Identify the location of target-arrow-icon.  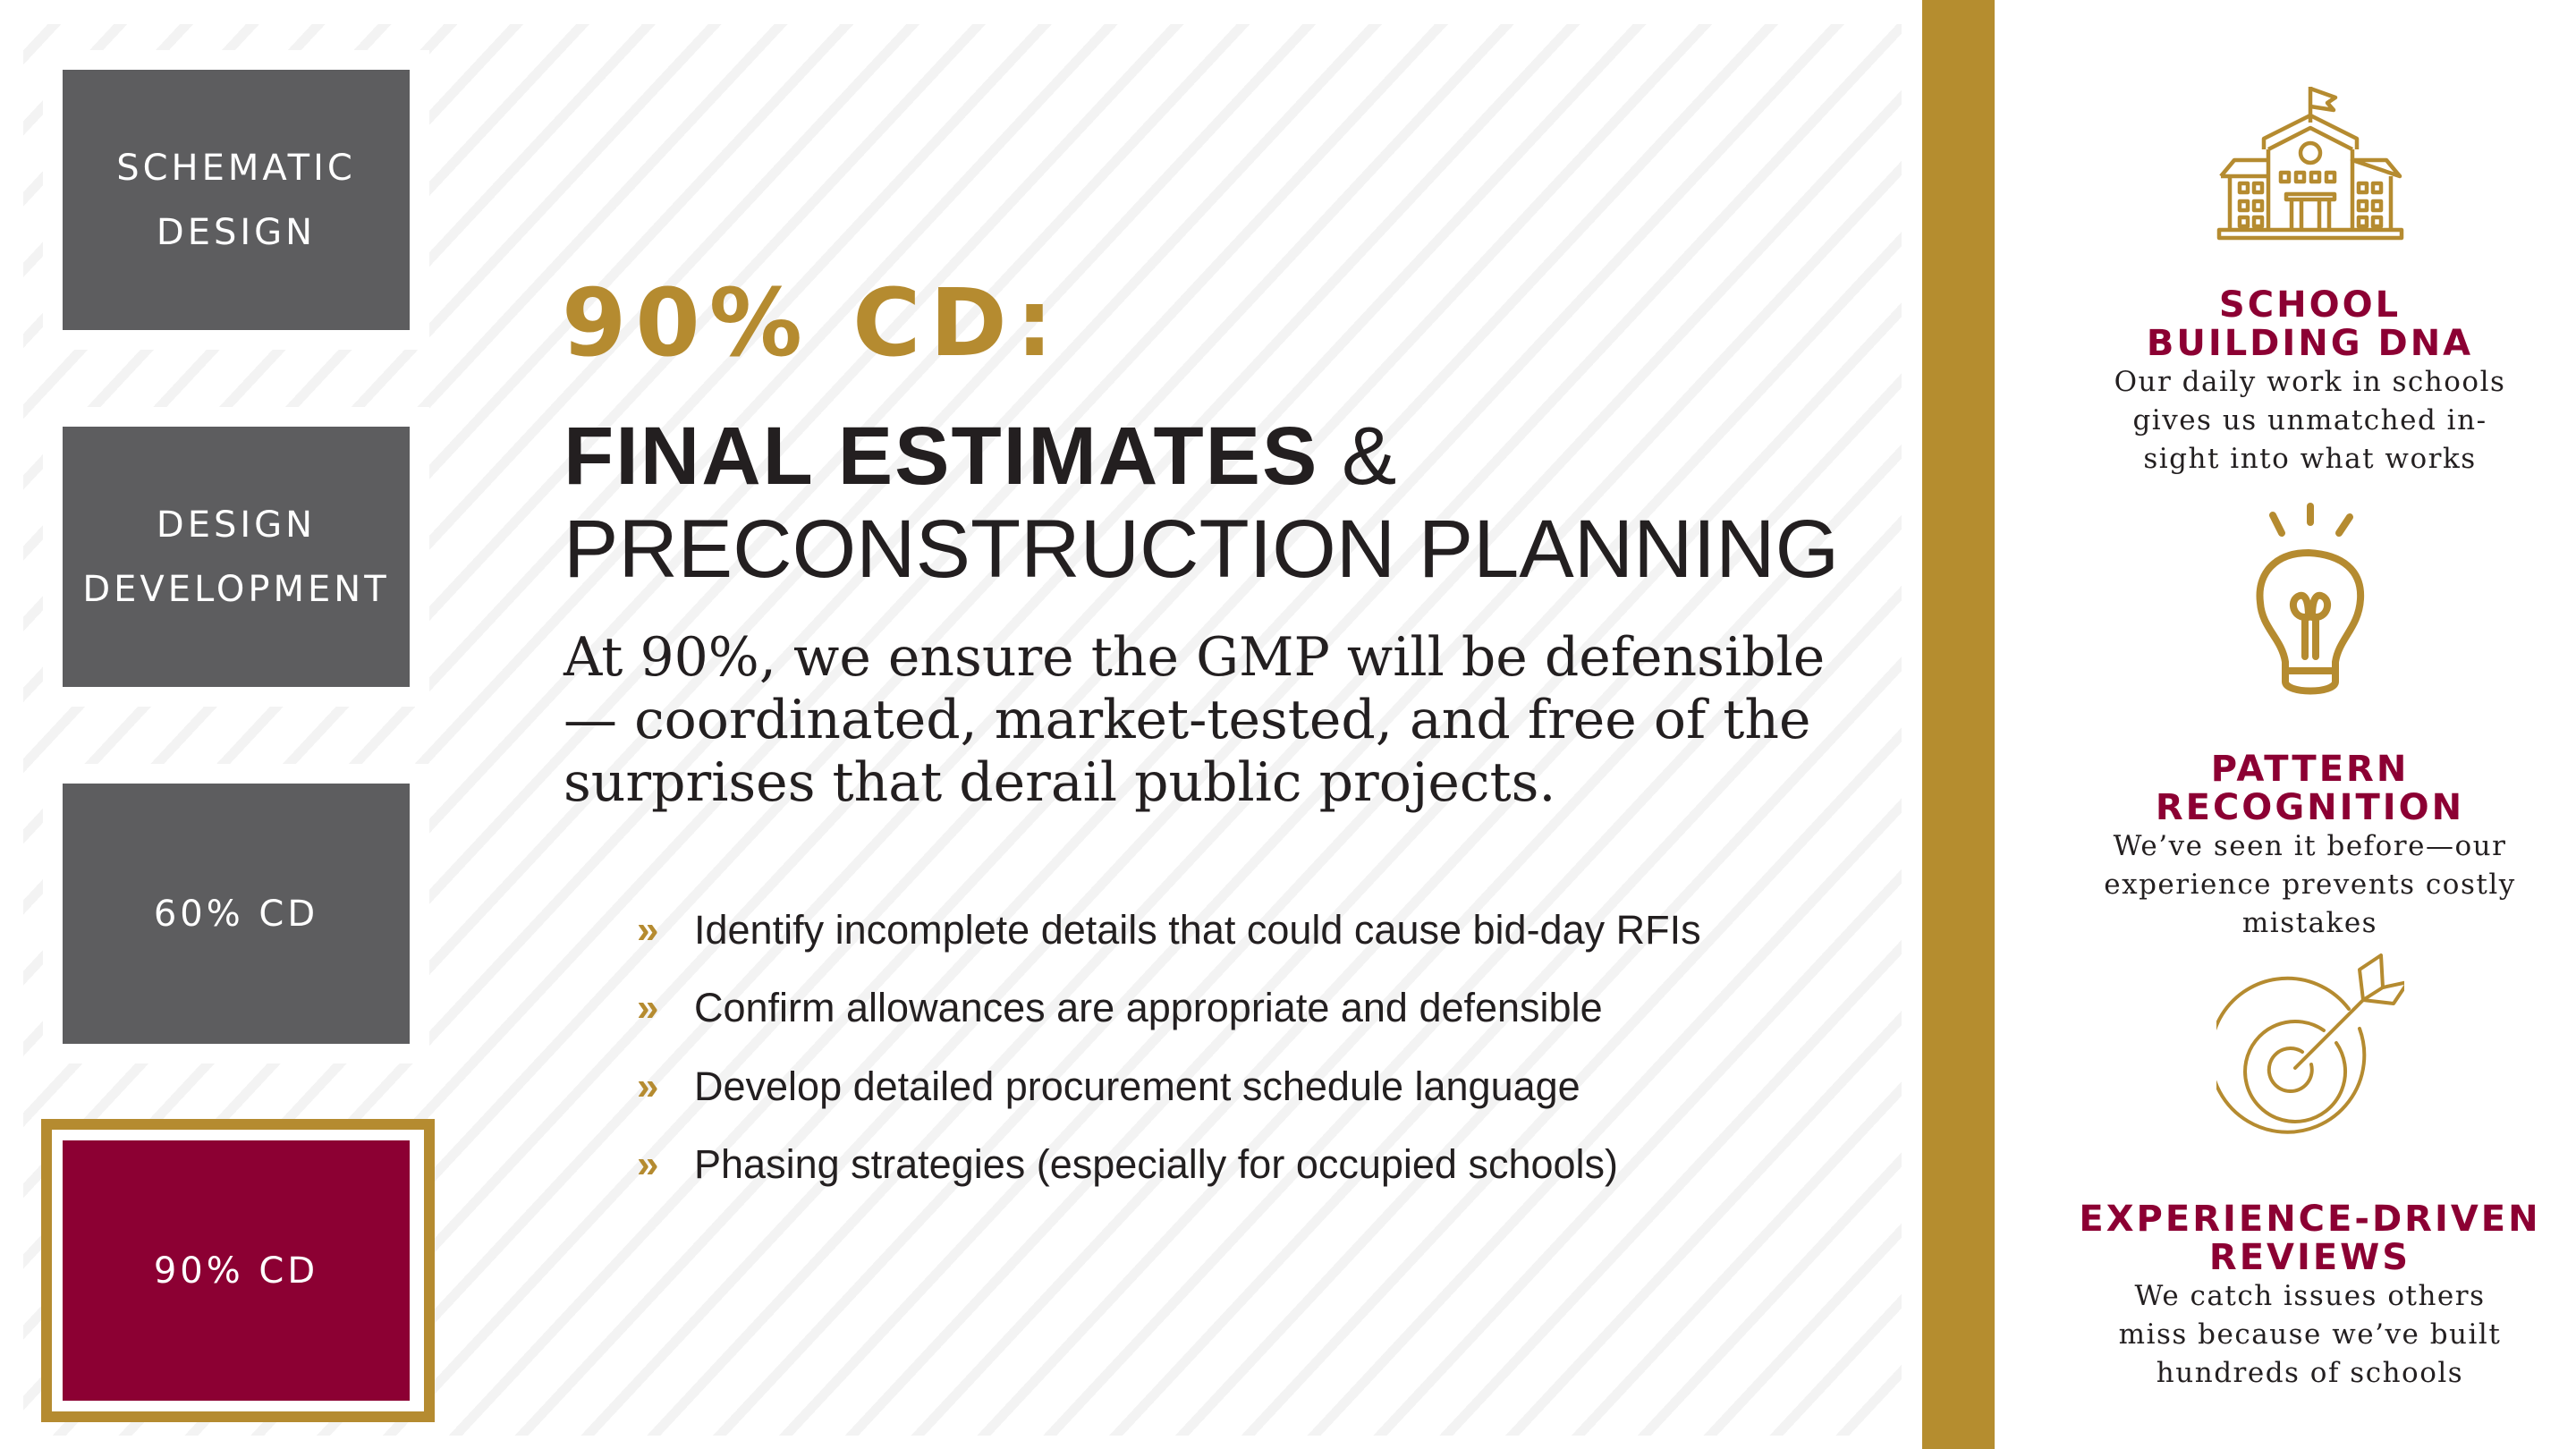
(2310, 1043).